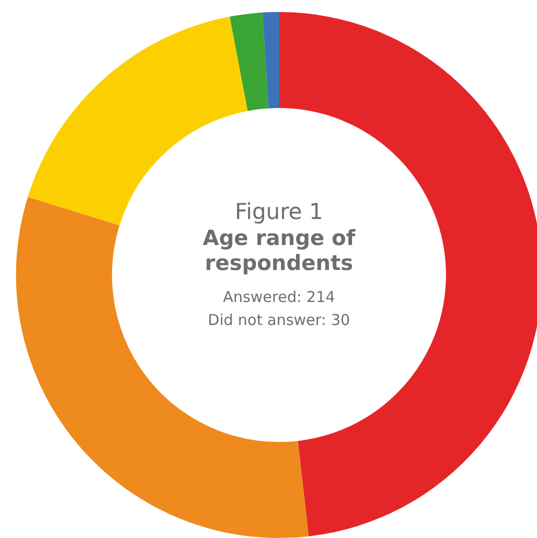 The image size is (537, 538). Describe the element at coordinates (279, 320) in the screenshot. I see `text: Did not answer: 30` at that location.